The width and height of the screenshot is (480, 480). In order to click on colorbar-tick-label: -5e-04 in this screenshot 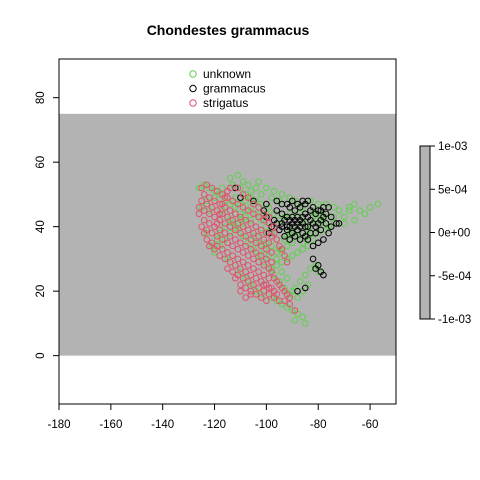, I will do `click(455, 277)`.